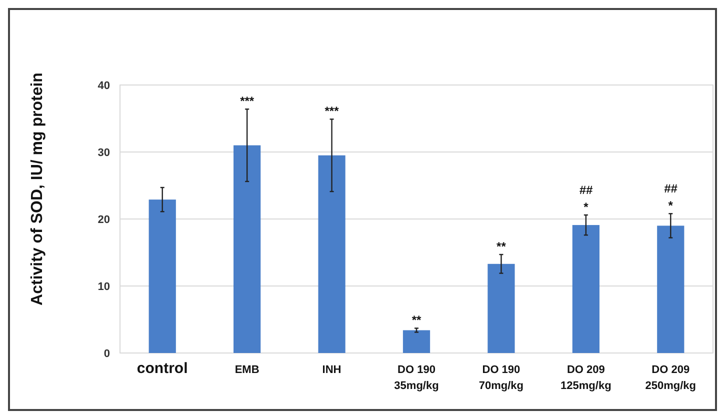 The height and width of the screenshot is (419, 725). Describe the element at coordinates (104, 220) in the screenshot. I see `y-tick-label: 20` at that location.